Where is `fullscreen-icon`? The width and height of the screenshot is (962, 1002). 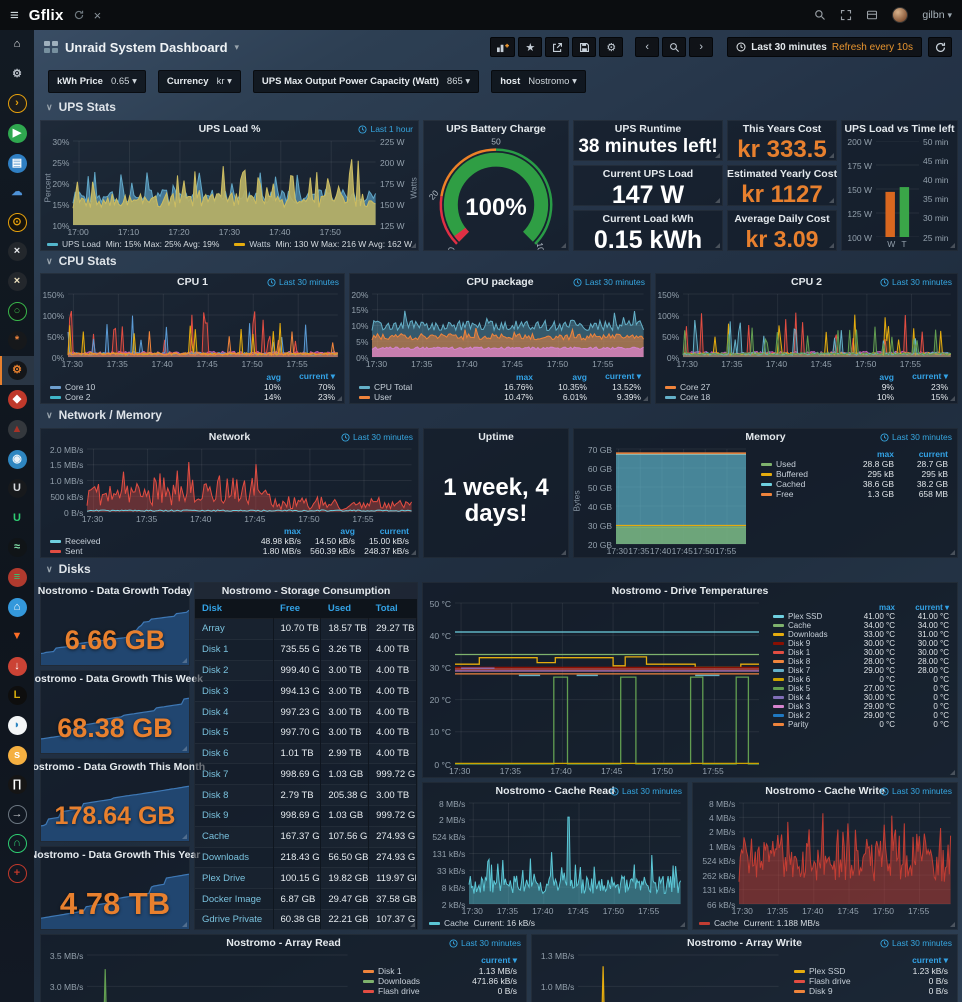 fullscreen-icon is located at coordinates (846, 15).